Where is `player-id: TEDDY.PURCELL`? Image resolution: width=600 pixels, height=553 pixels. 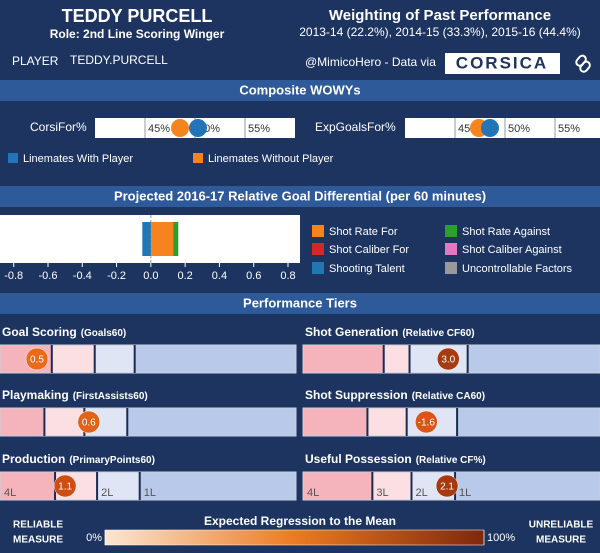
player-id: TEDDY.PURCELL is located at coordinates (119, 60).